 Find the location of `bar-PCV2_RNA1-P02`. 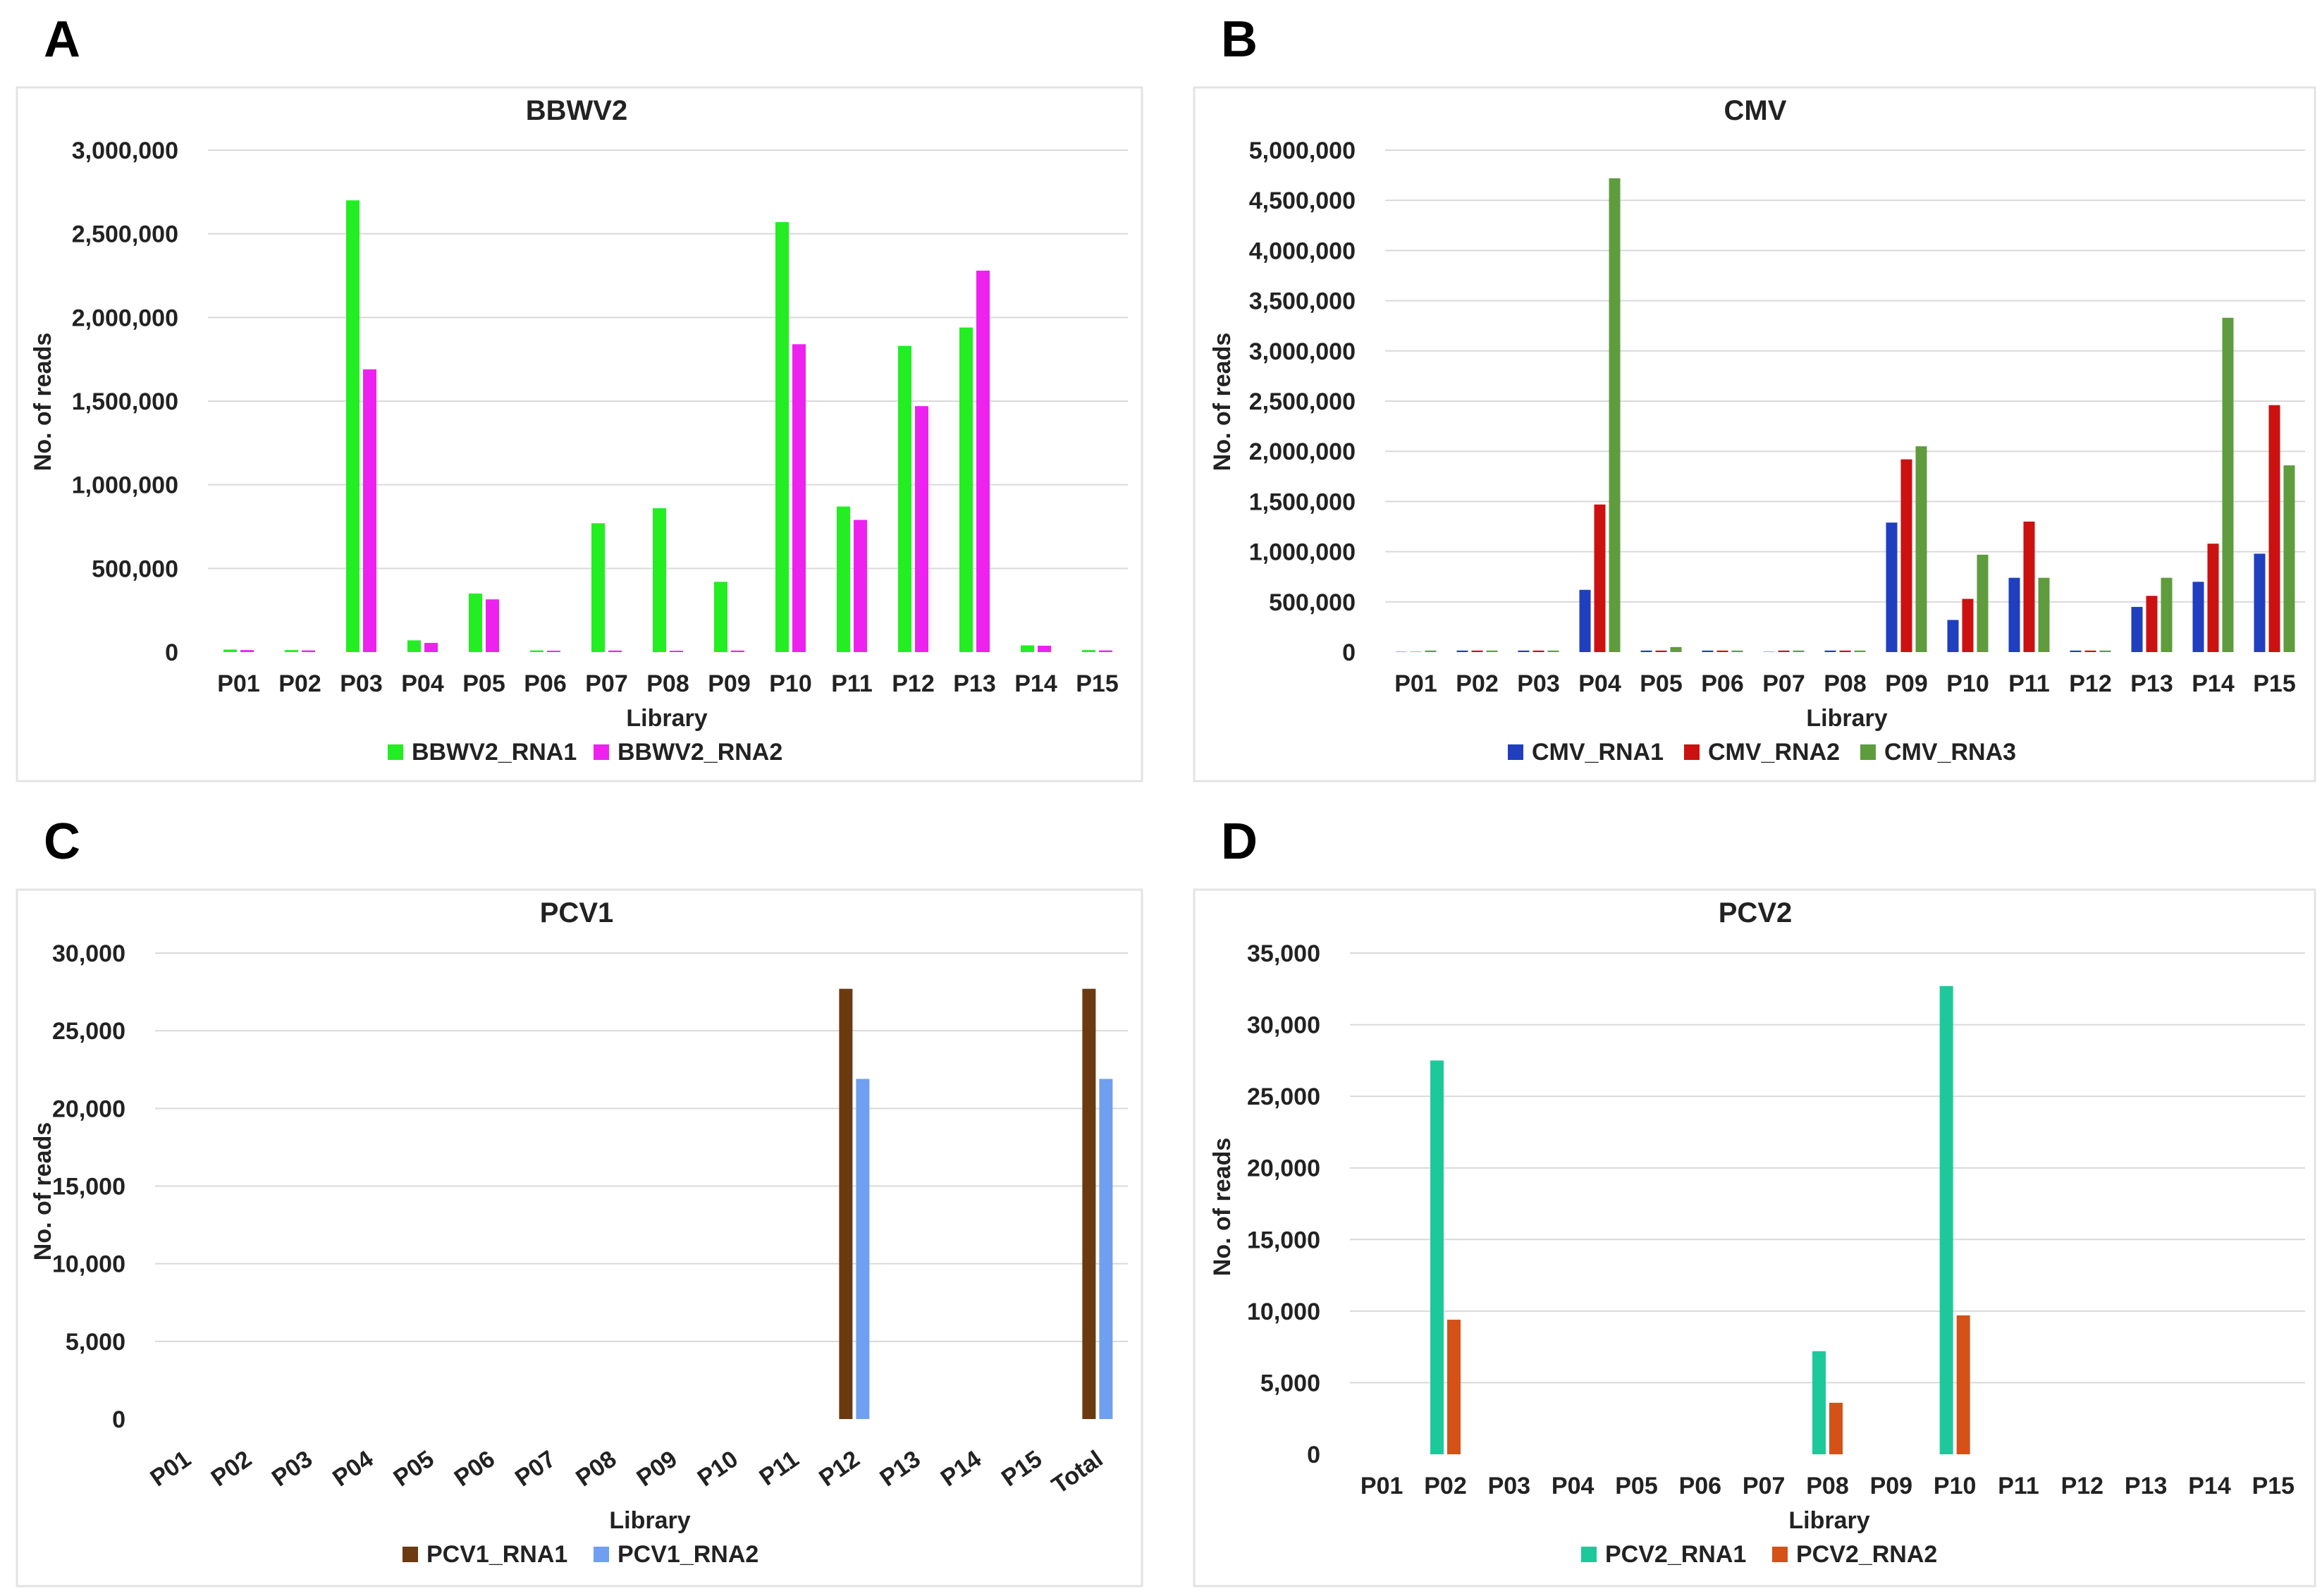

bar-PCV2_RNA1-P02 is located at coordinates (1437, 1257).